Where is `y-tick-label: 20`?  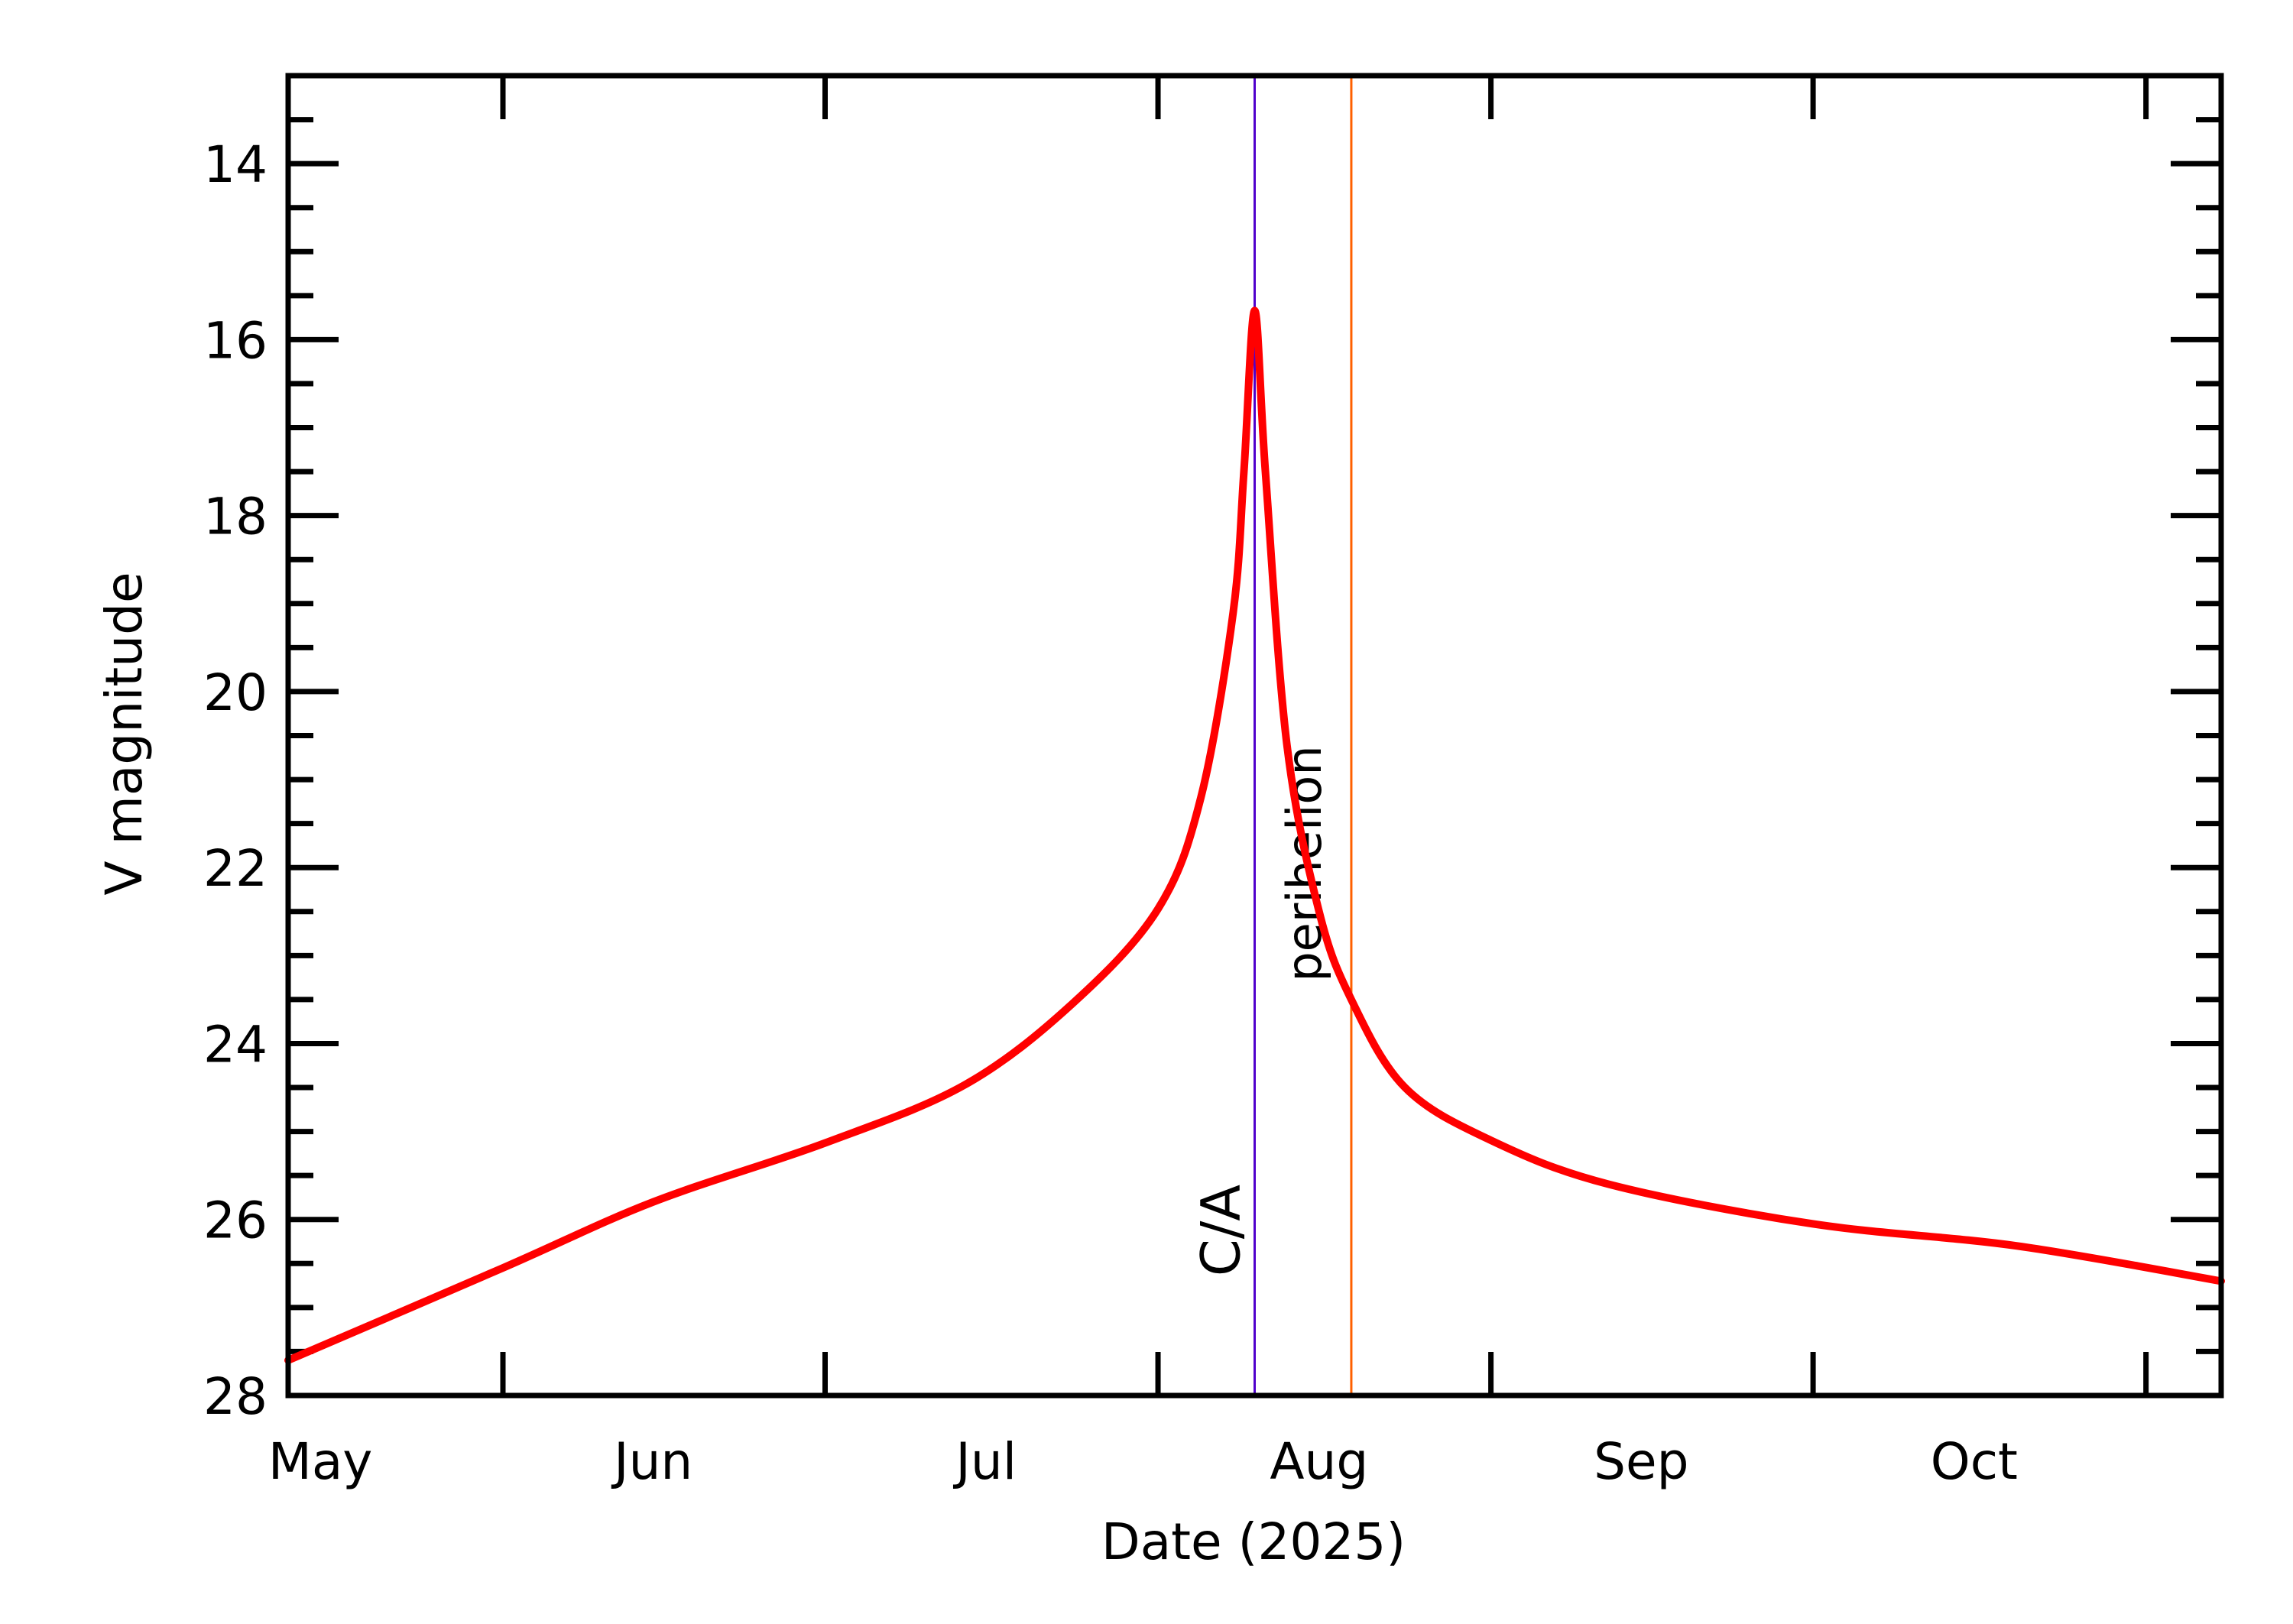 y-tick-label: 20 is located at coordinates (235, 692).